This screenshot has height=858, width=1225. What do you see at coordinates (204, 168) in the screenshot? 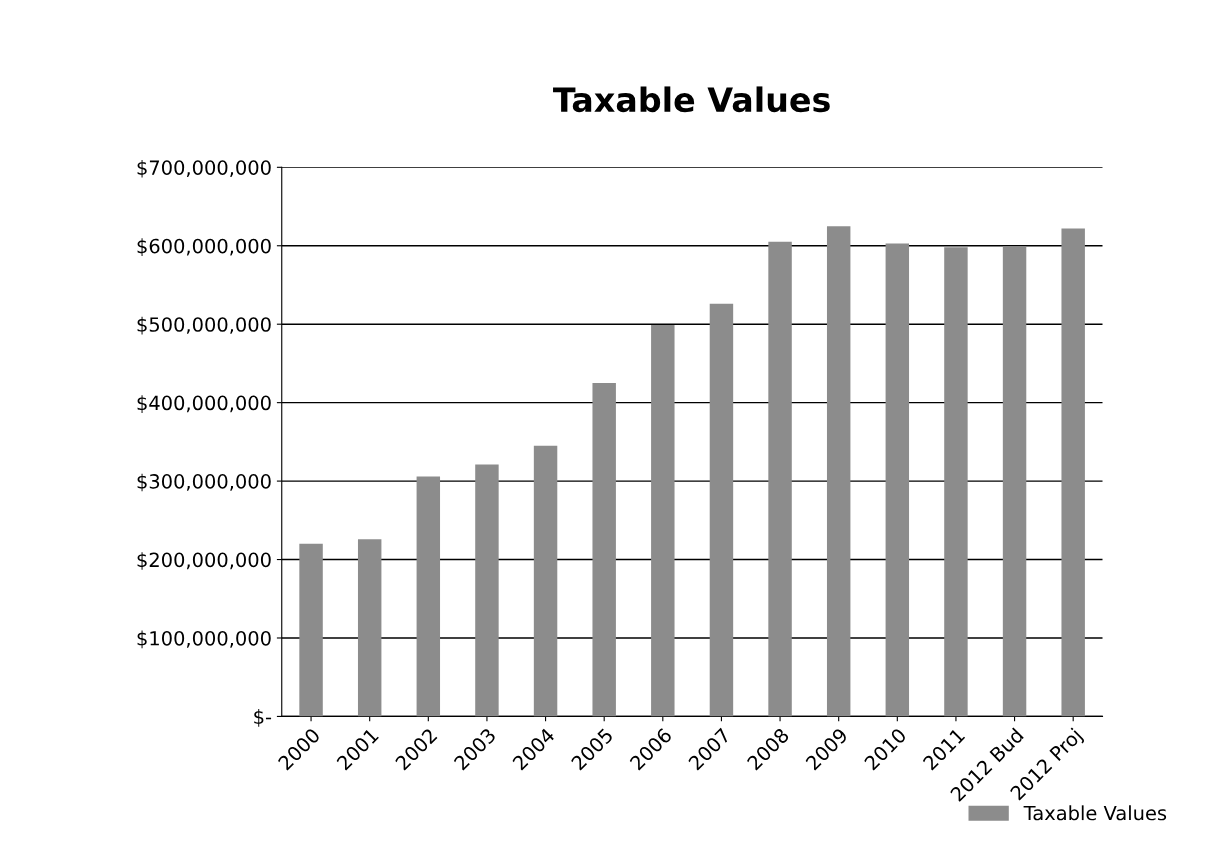
I see `y-tick-label: $700,000,000` at bounding box center [204, 168].